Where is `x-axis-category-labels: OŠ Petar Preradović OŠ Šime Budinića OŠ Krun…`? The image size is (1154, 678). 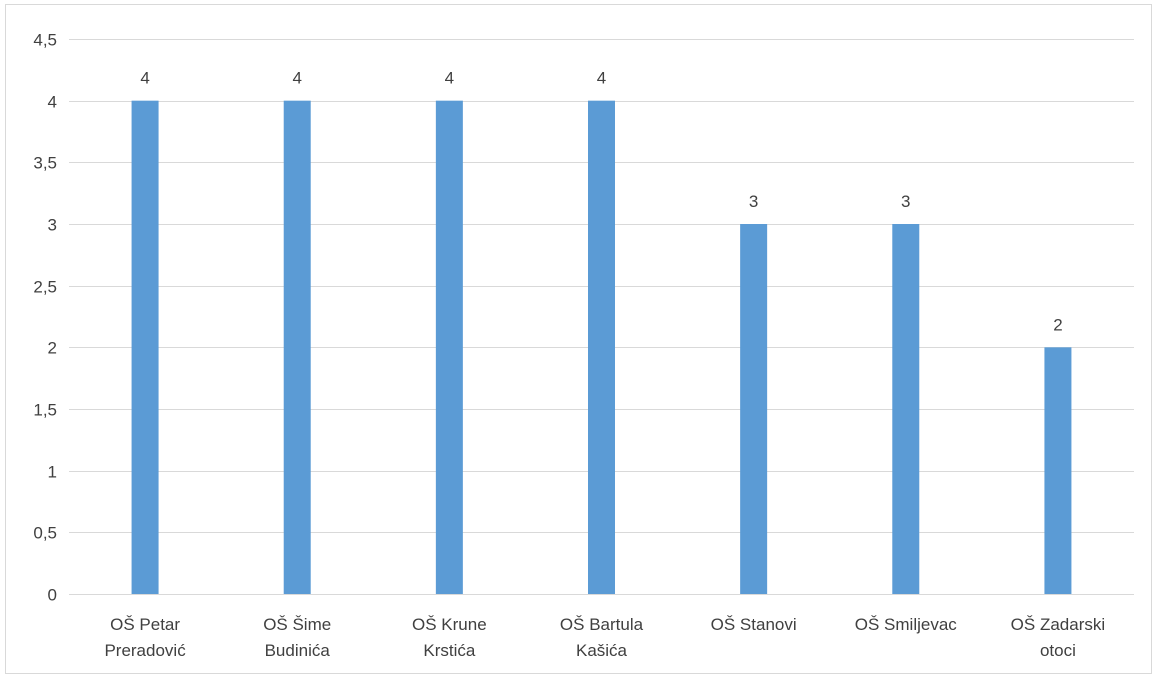
x-axis-category-labels: OŠ Petar Preradović OŠ Šime Budinića OŠ Krun… is located at coordinates (604, 637).